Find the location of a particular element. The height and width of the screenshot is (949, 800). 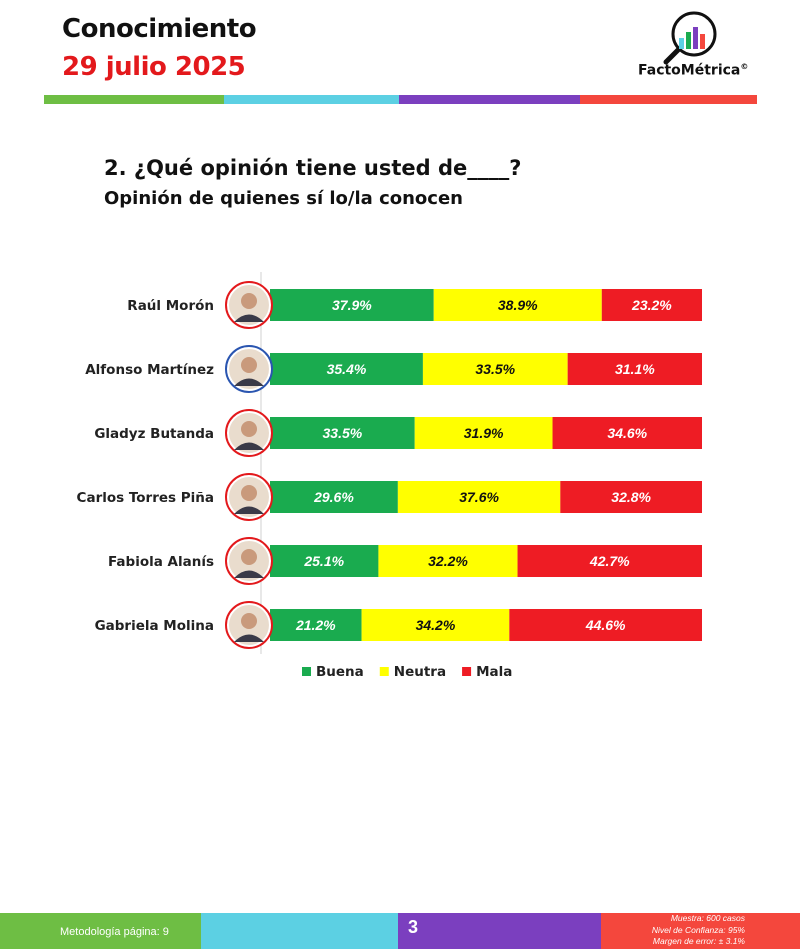

footer-segment-green is located at coordinates (100, 931).